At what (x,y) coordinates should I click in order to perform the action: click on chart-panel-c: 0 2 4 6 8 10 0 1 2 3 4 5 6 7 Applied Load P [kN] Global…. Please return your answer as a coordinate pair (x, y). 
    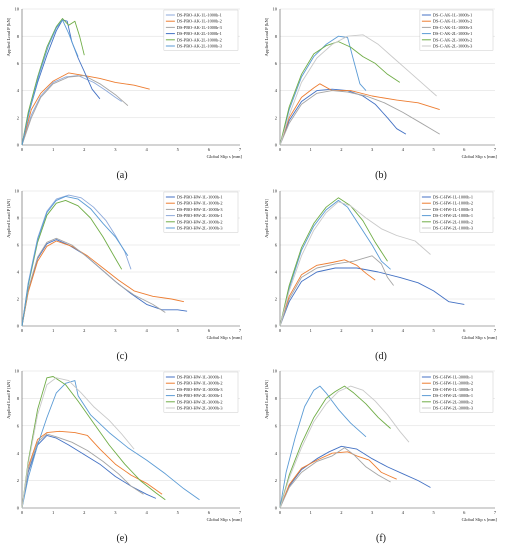
    Looking at the image, I should click on (124, 264).